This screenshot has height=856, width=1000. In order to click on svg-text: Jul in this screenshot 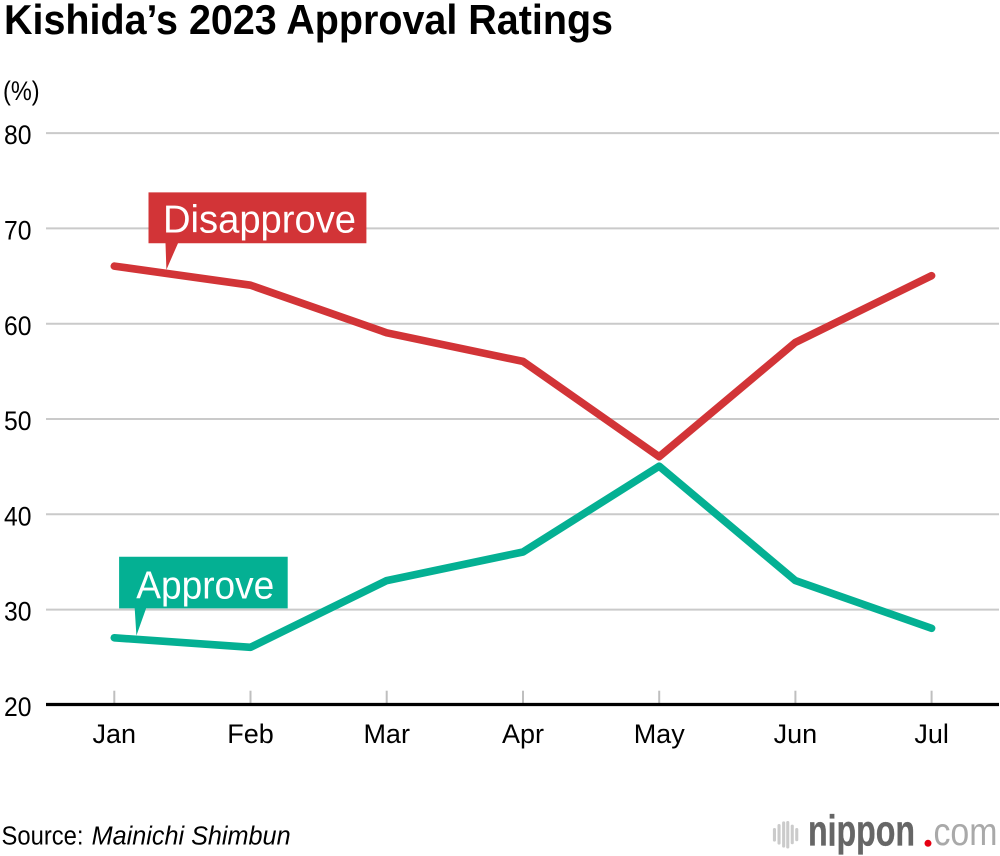, I will do `click(931, 734)`.